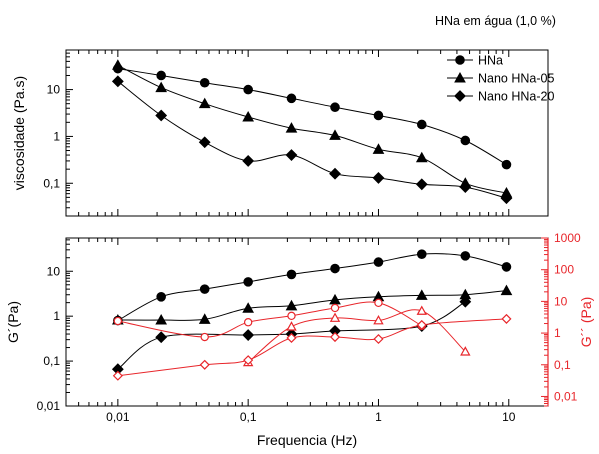  I want to click on bottom-y-tick-label: 10, so click(54, 271).